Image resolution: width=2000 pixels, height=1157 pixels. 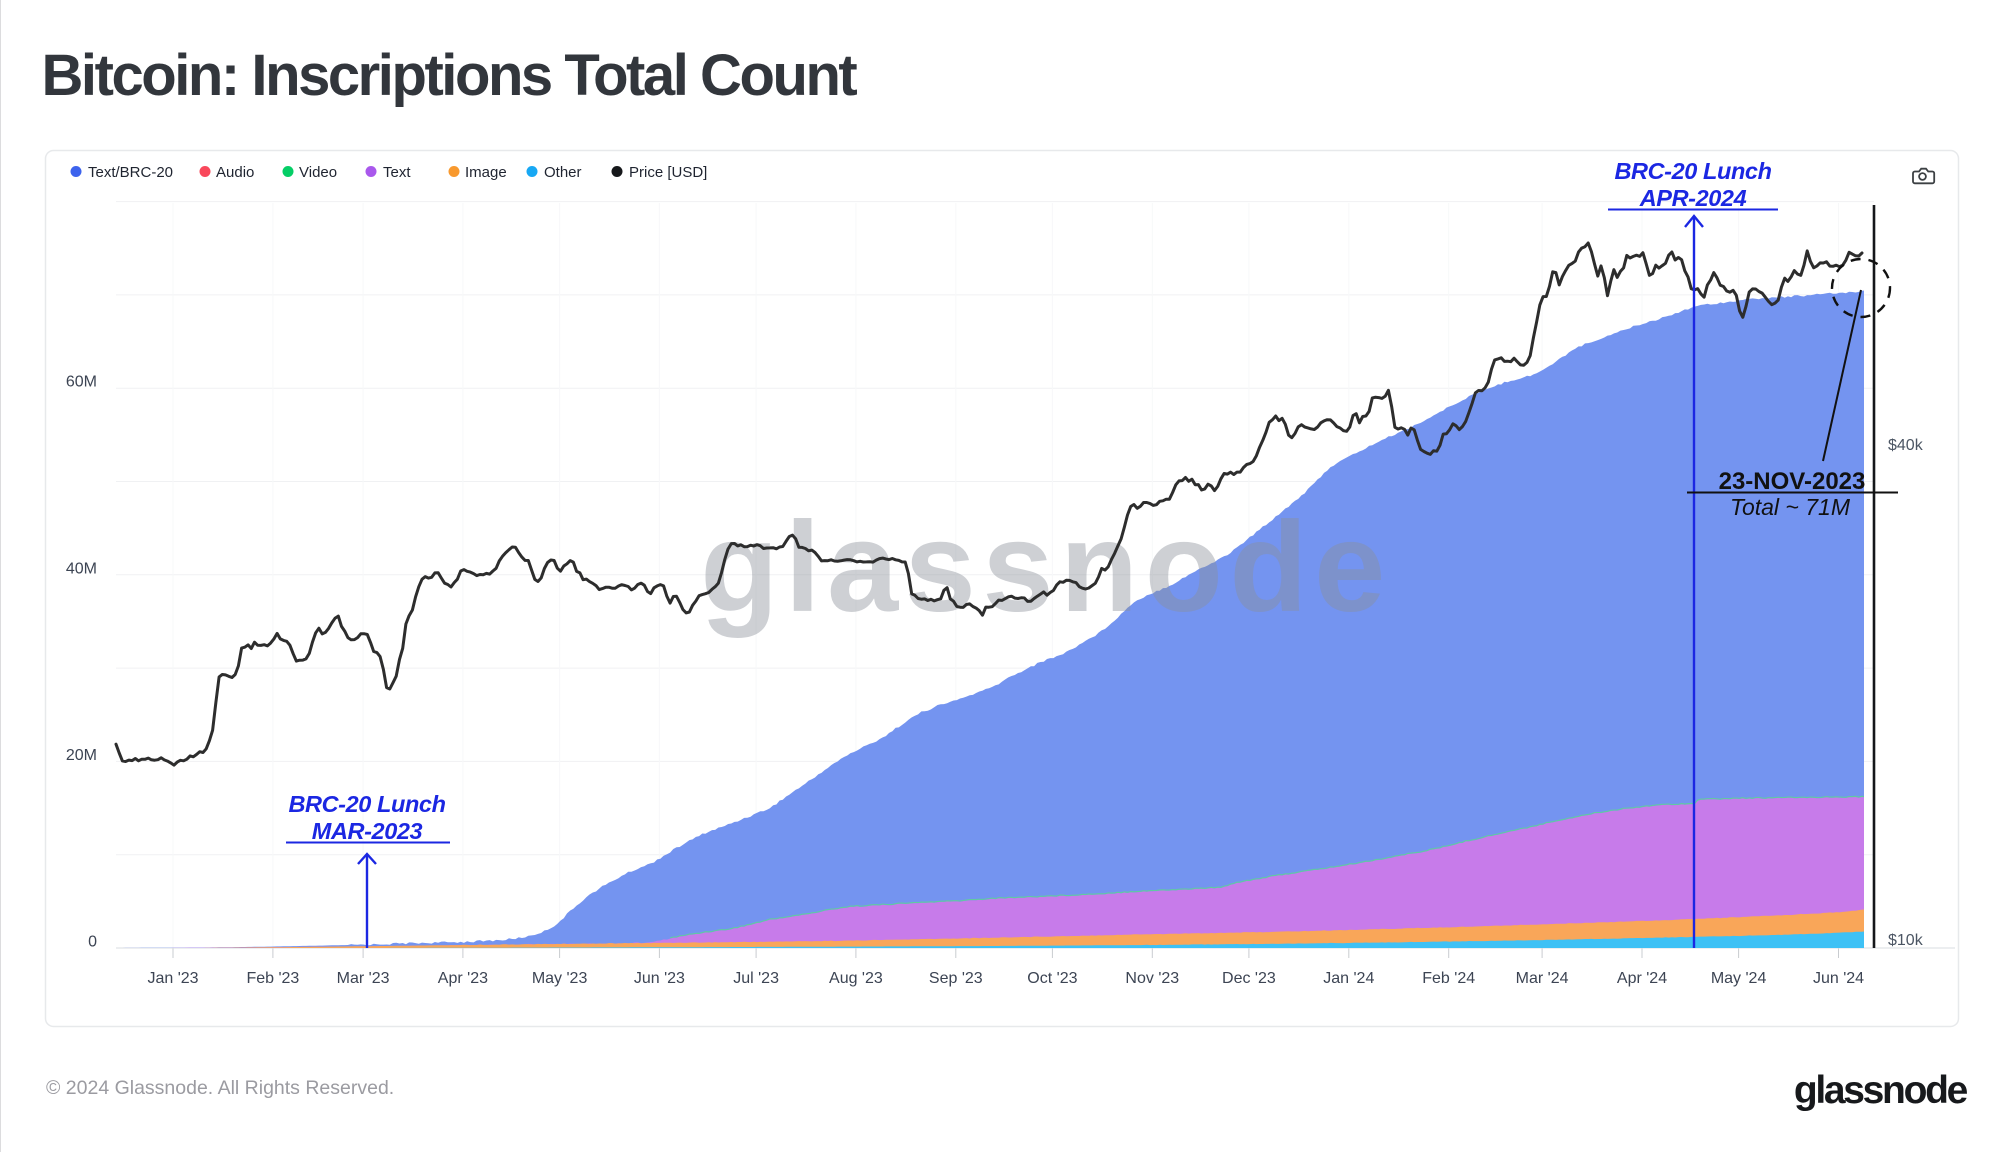 I want to click on svg-text: Feb '24, so click(x=1448, y=978).